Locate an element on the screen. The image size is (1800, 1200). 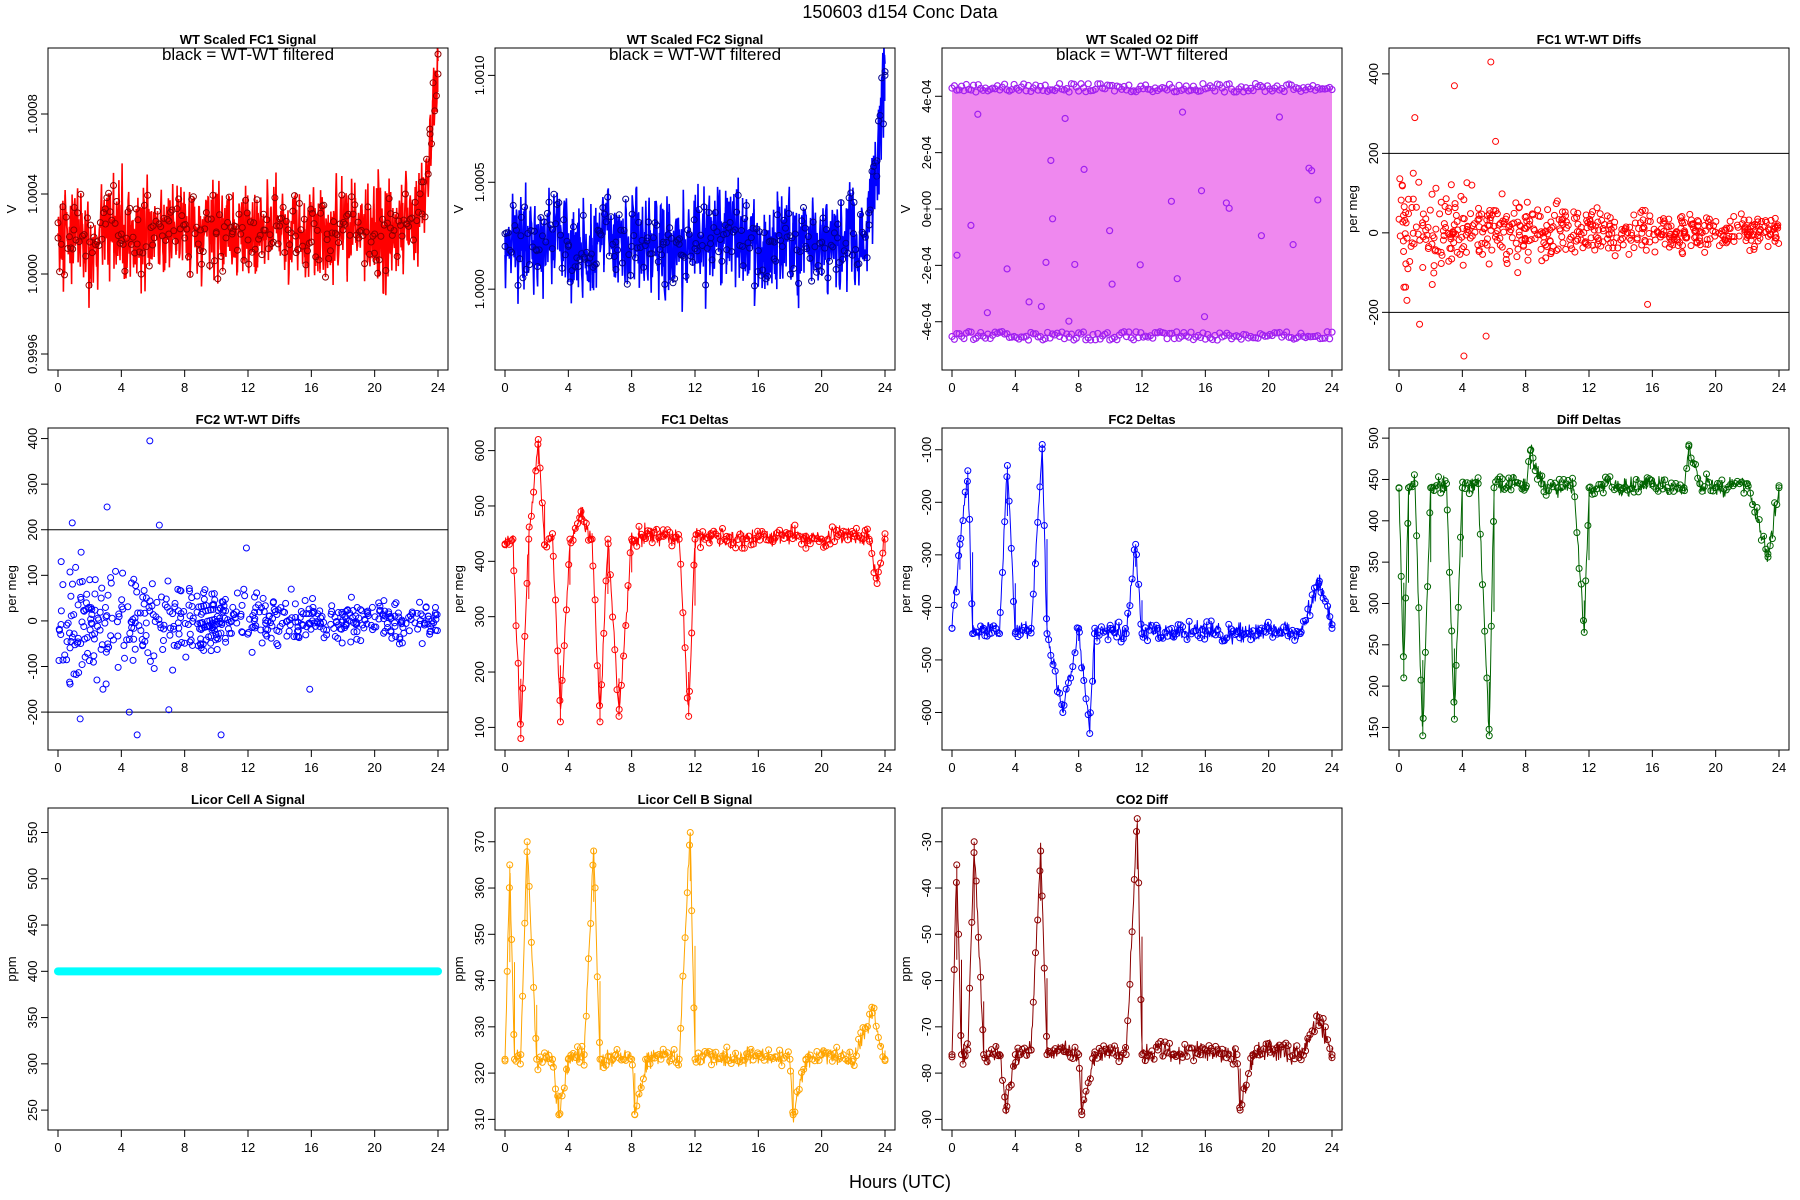
y-tick-label: -30 is located at coordinates (926, 841).